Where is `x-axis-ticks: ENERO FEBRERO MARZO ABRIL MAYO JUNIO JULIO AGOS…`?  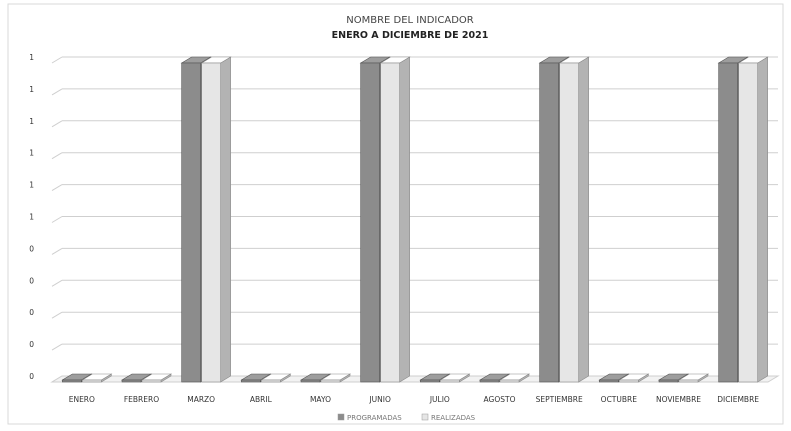 x-axis-ticks: ENERO FEBRERO MARZO ABRIL MAYO JUNIO JULIO AGOS… is located at coordinates (414, 399).